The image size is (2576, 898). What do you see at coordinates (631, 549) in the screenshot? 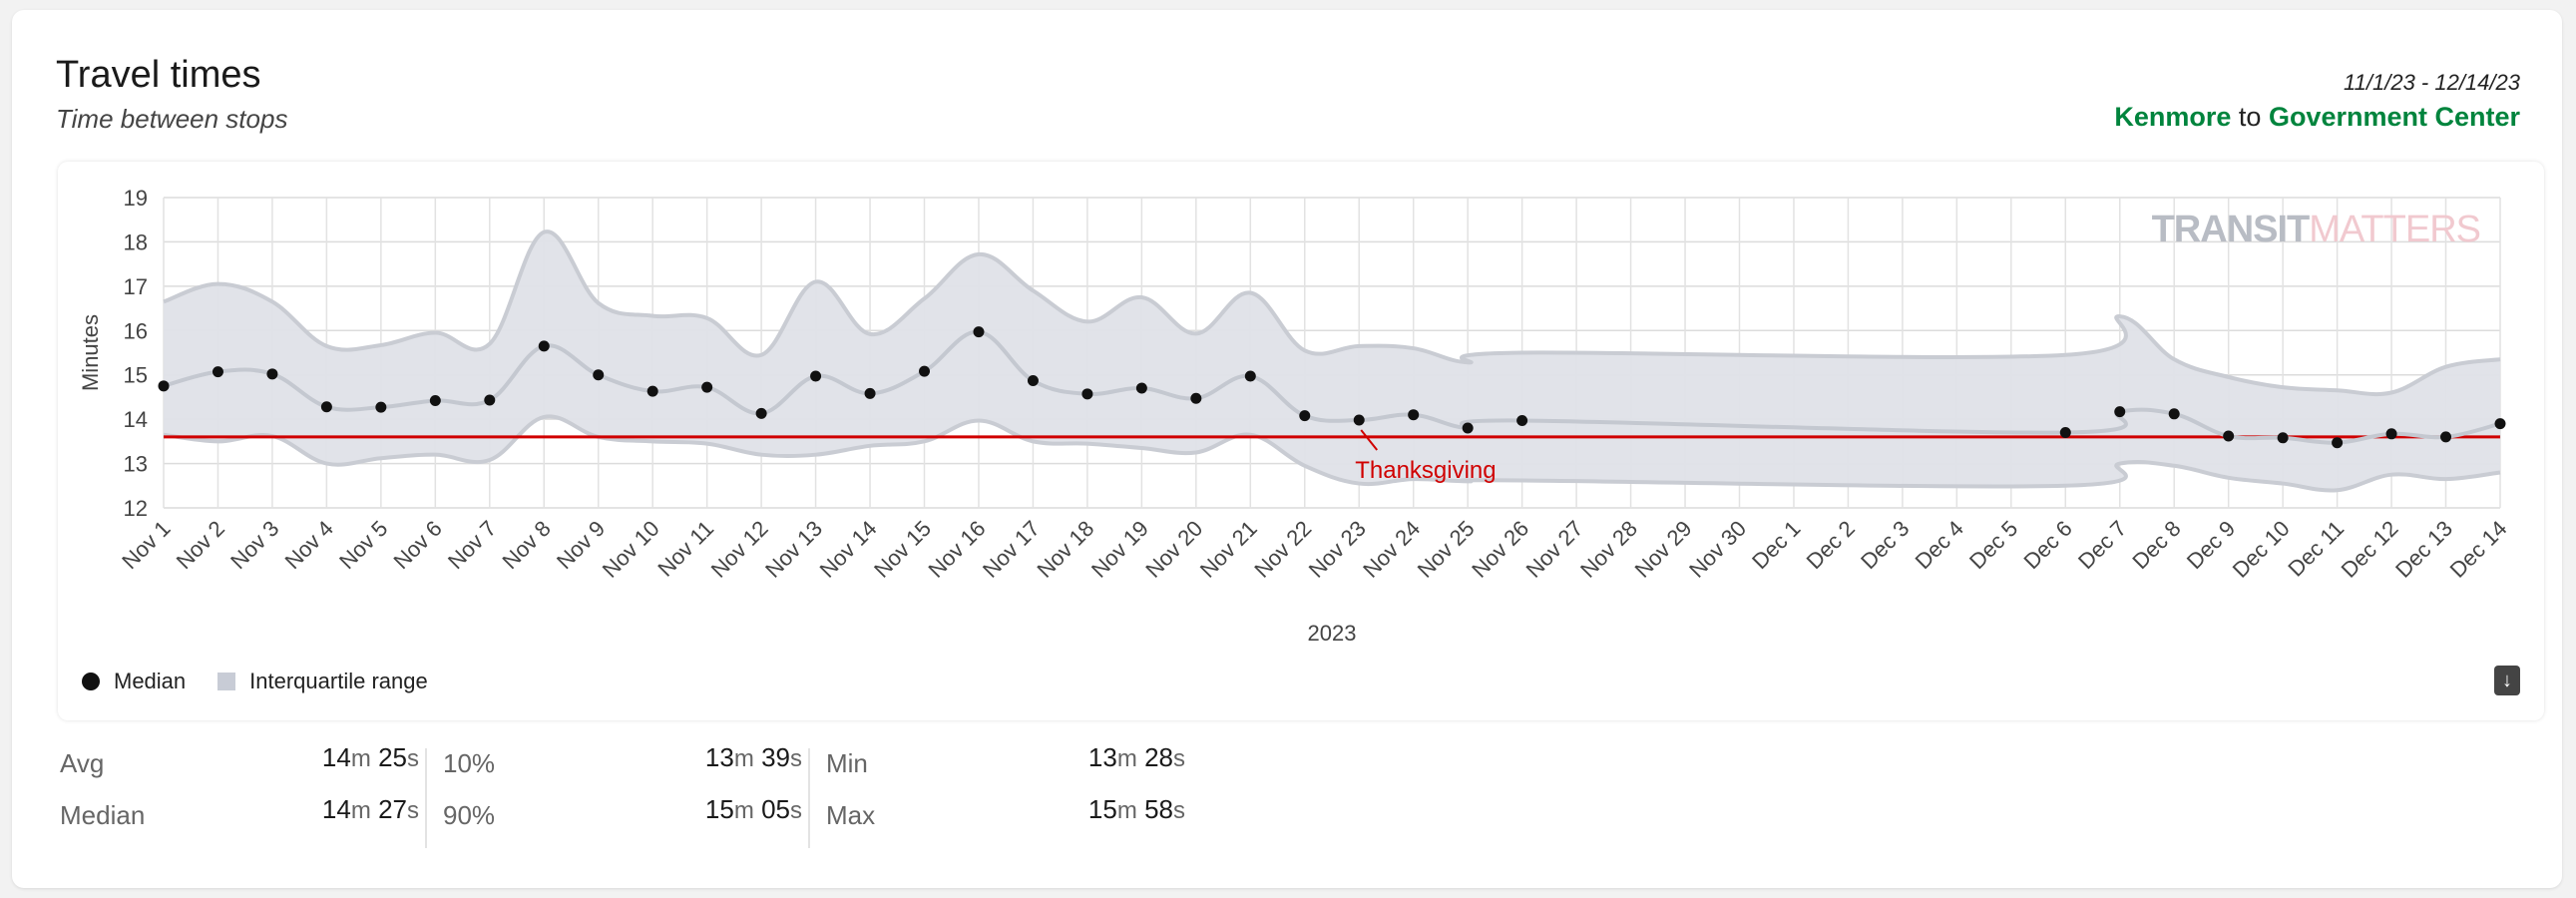
I see `x-tick-label: Nov 10` at bounding box center [631, 549].